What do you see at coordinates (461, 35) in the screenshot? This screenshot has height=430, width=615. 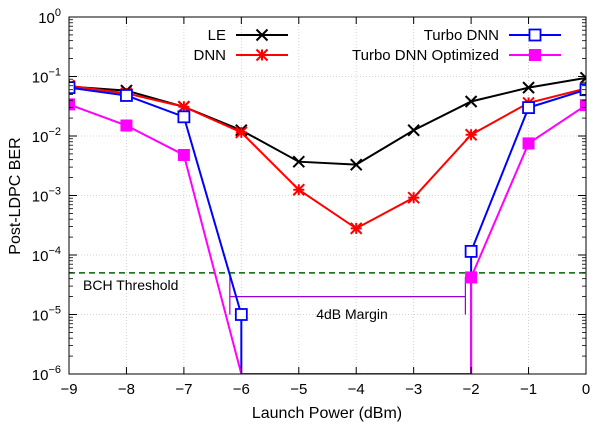 I see `legend-label: Turbo DNN` at bounding box center [461, 35].